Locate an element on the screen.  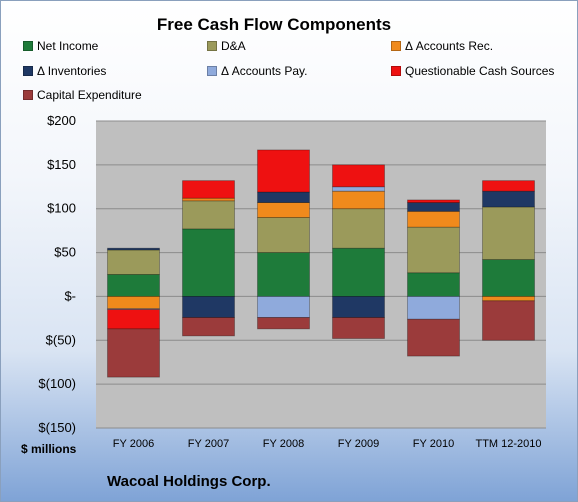
bar-accounts-pay-fy-2006 is located at coordinates (133, 309).